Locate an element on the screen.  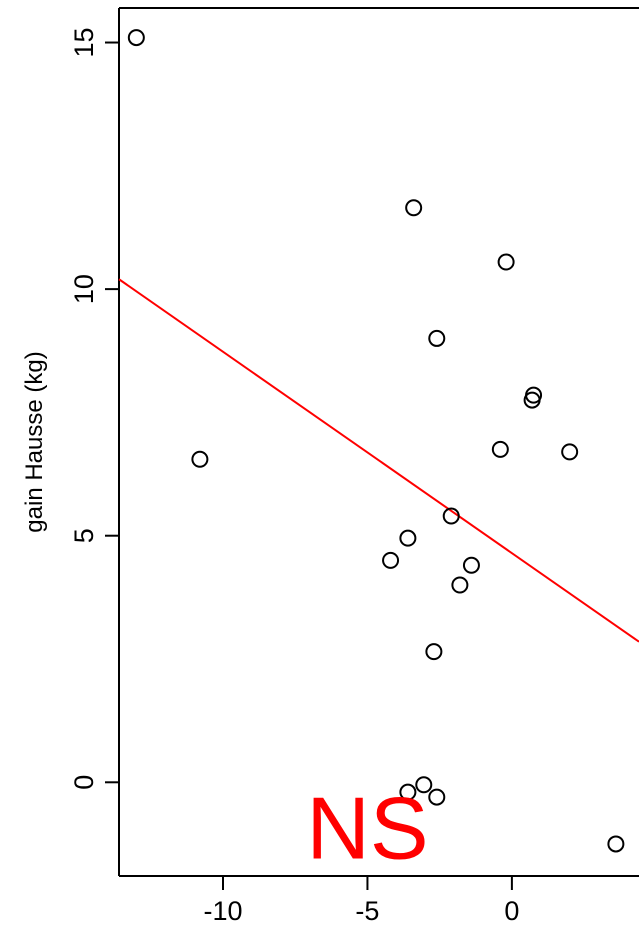
x-tick-label: -10 is located at coordinates (222, 911).